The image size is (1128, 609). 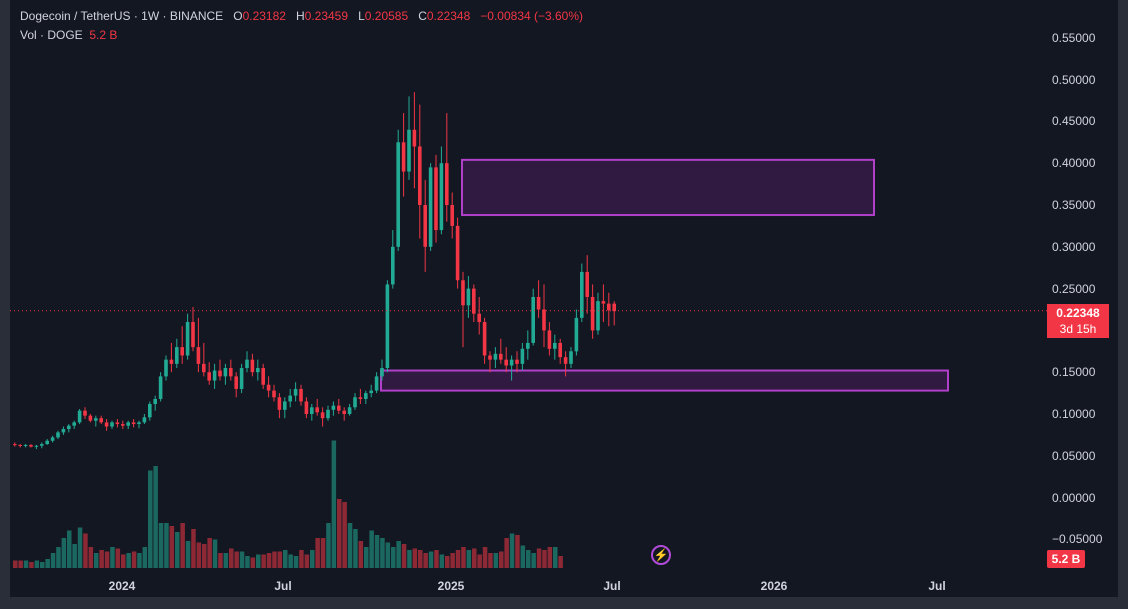 I want to click on time-tick-label: Jul, so click(x=937, y=586).